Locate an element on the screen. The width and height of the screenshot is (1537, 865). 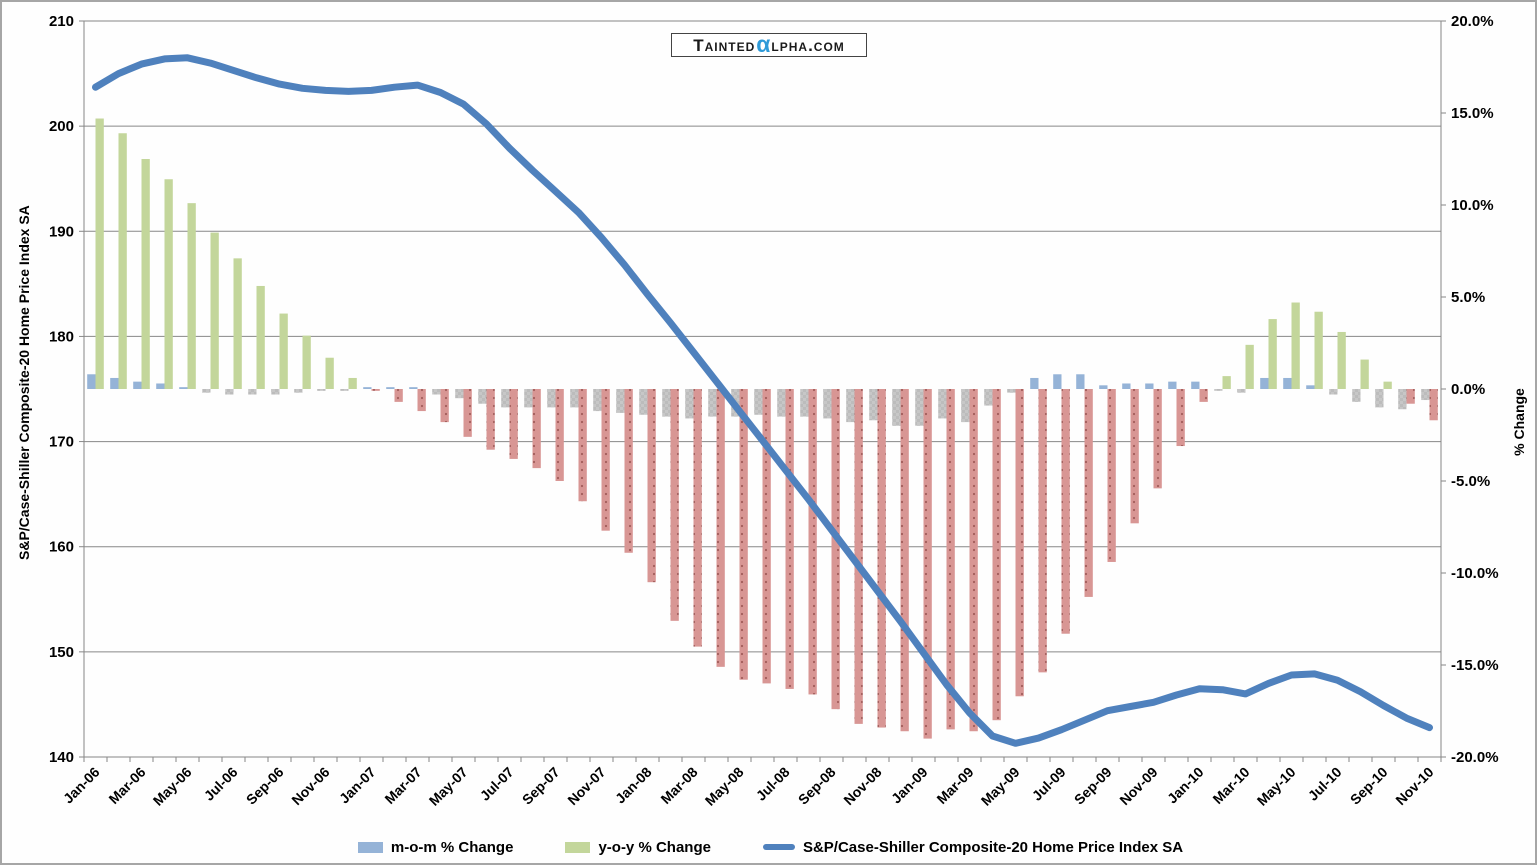
x-axis-tick-label: Sep-06 is located at coordinates (265, 786).